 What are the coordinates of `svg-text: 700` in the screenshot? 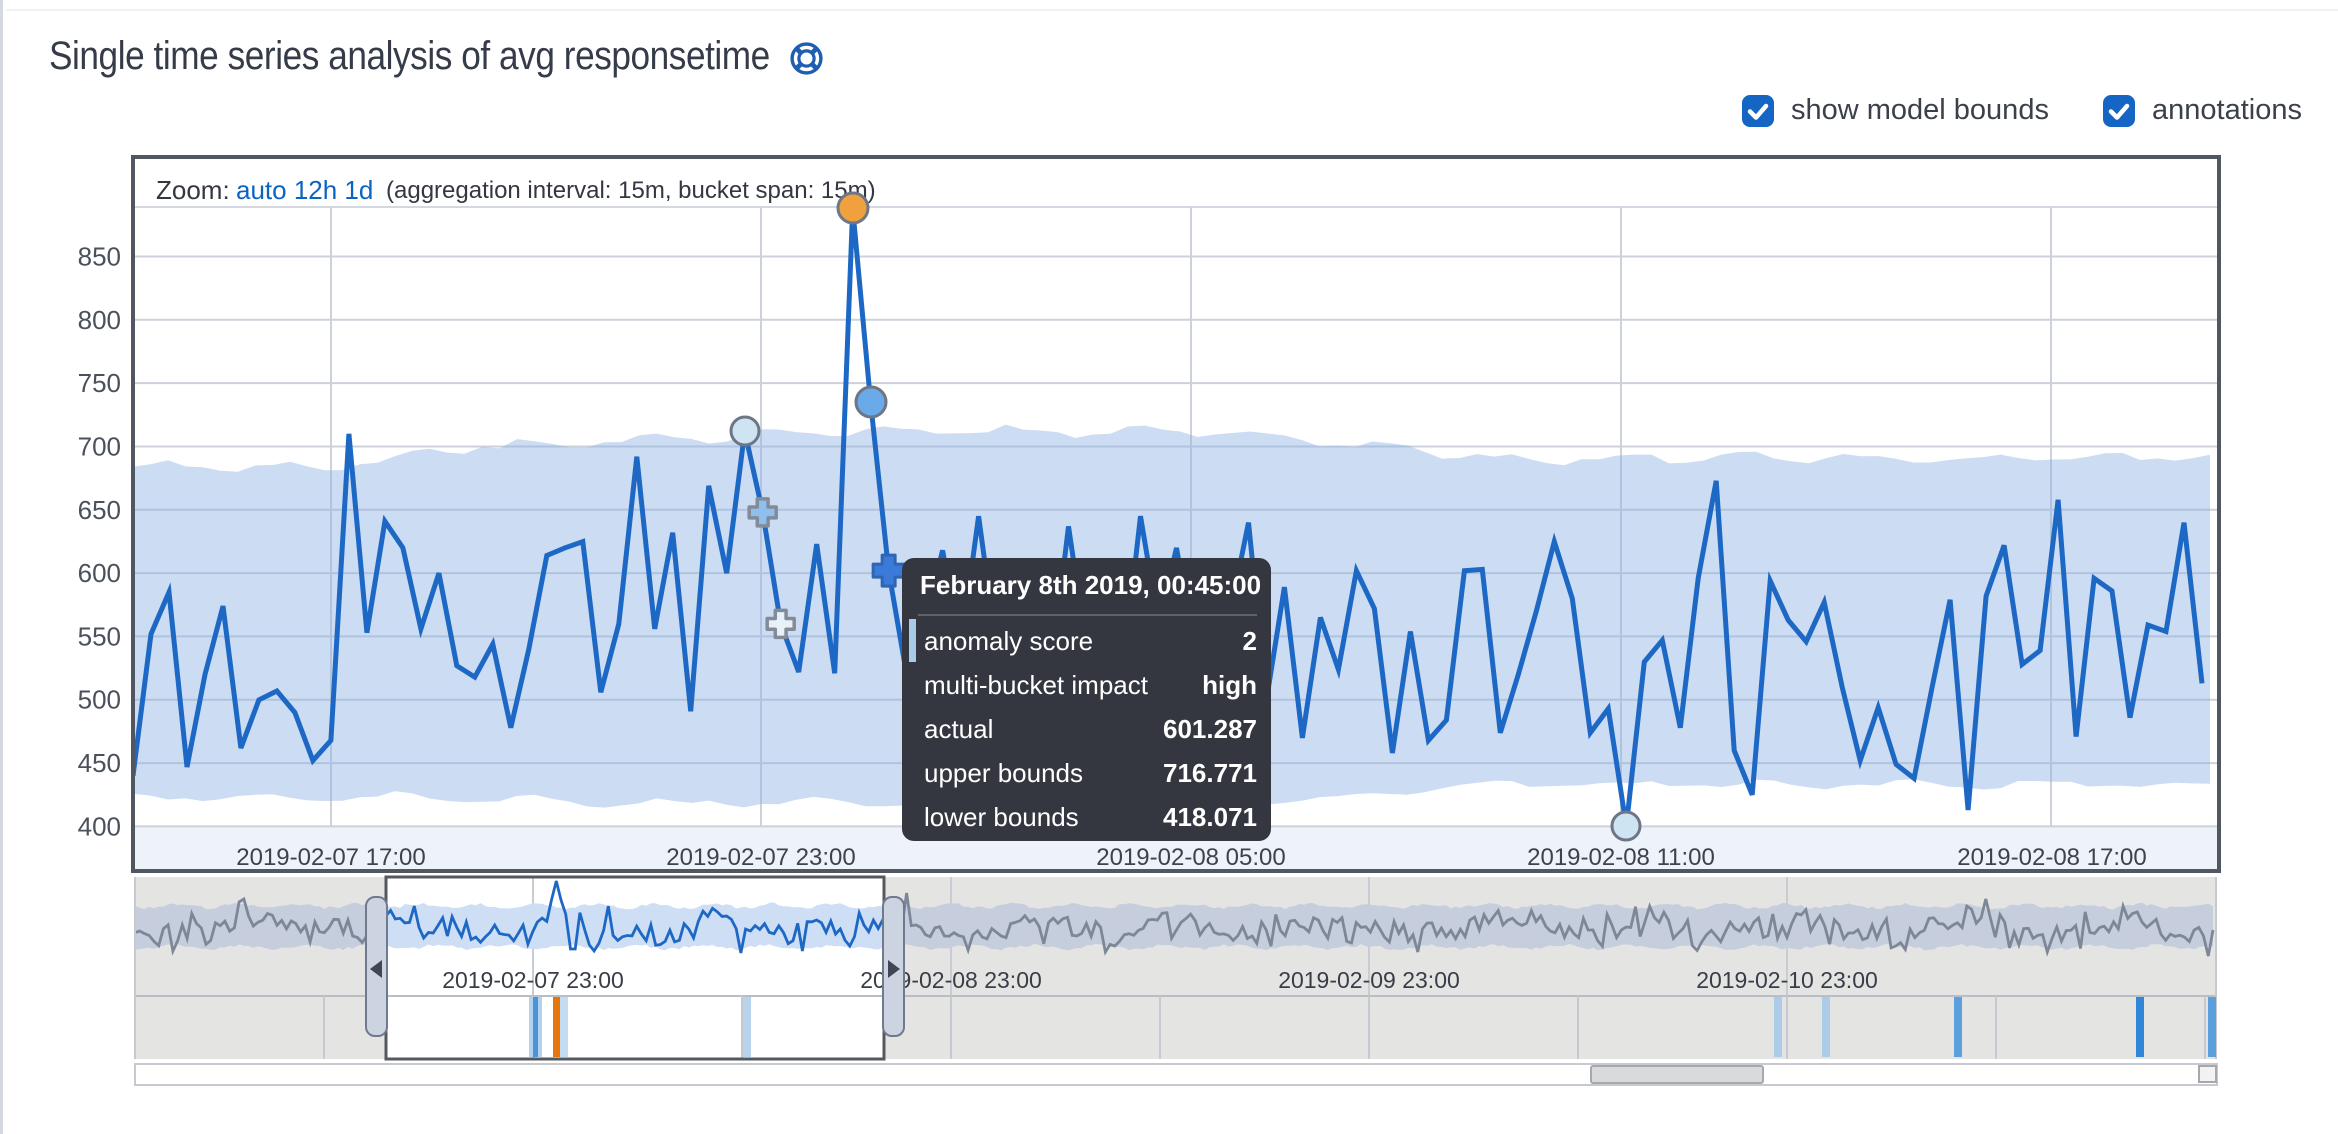 It's located at (99, 447).